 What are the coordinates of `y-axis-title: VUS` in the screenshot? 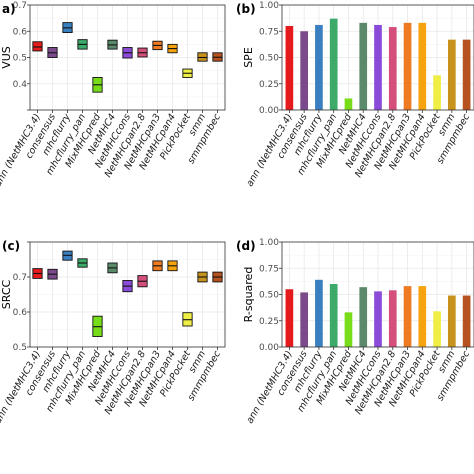 It's located at (6, 57).